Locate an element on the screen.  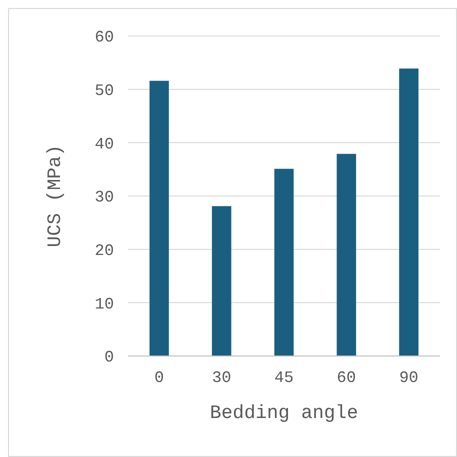
x-tick-label: 60 is located at coordinates (346, 378).